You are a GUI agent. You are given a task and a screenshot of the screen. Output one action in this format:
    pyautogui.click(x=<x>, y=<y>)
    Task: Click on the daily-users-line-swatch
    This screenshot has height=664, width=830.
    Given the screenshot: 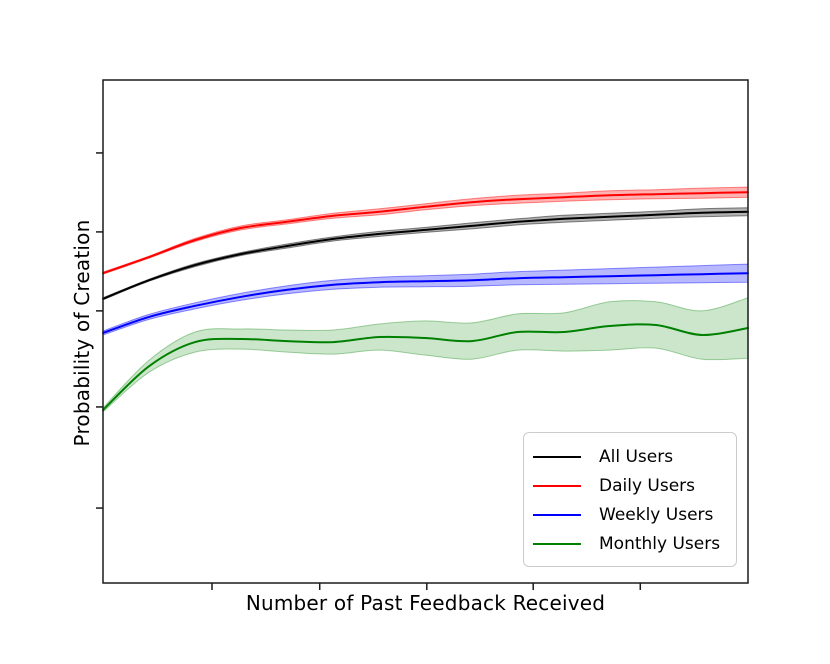 What is the action you would take?
    pyautogui.click(x=557, y=486)
    